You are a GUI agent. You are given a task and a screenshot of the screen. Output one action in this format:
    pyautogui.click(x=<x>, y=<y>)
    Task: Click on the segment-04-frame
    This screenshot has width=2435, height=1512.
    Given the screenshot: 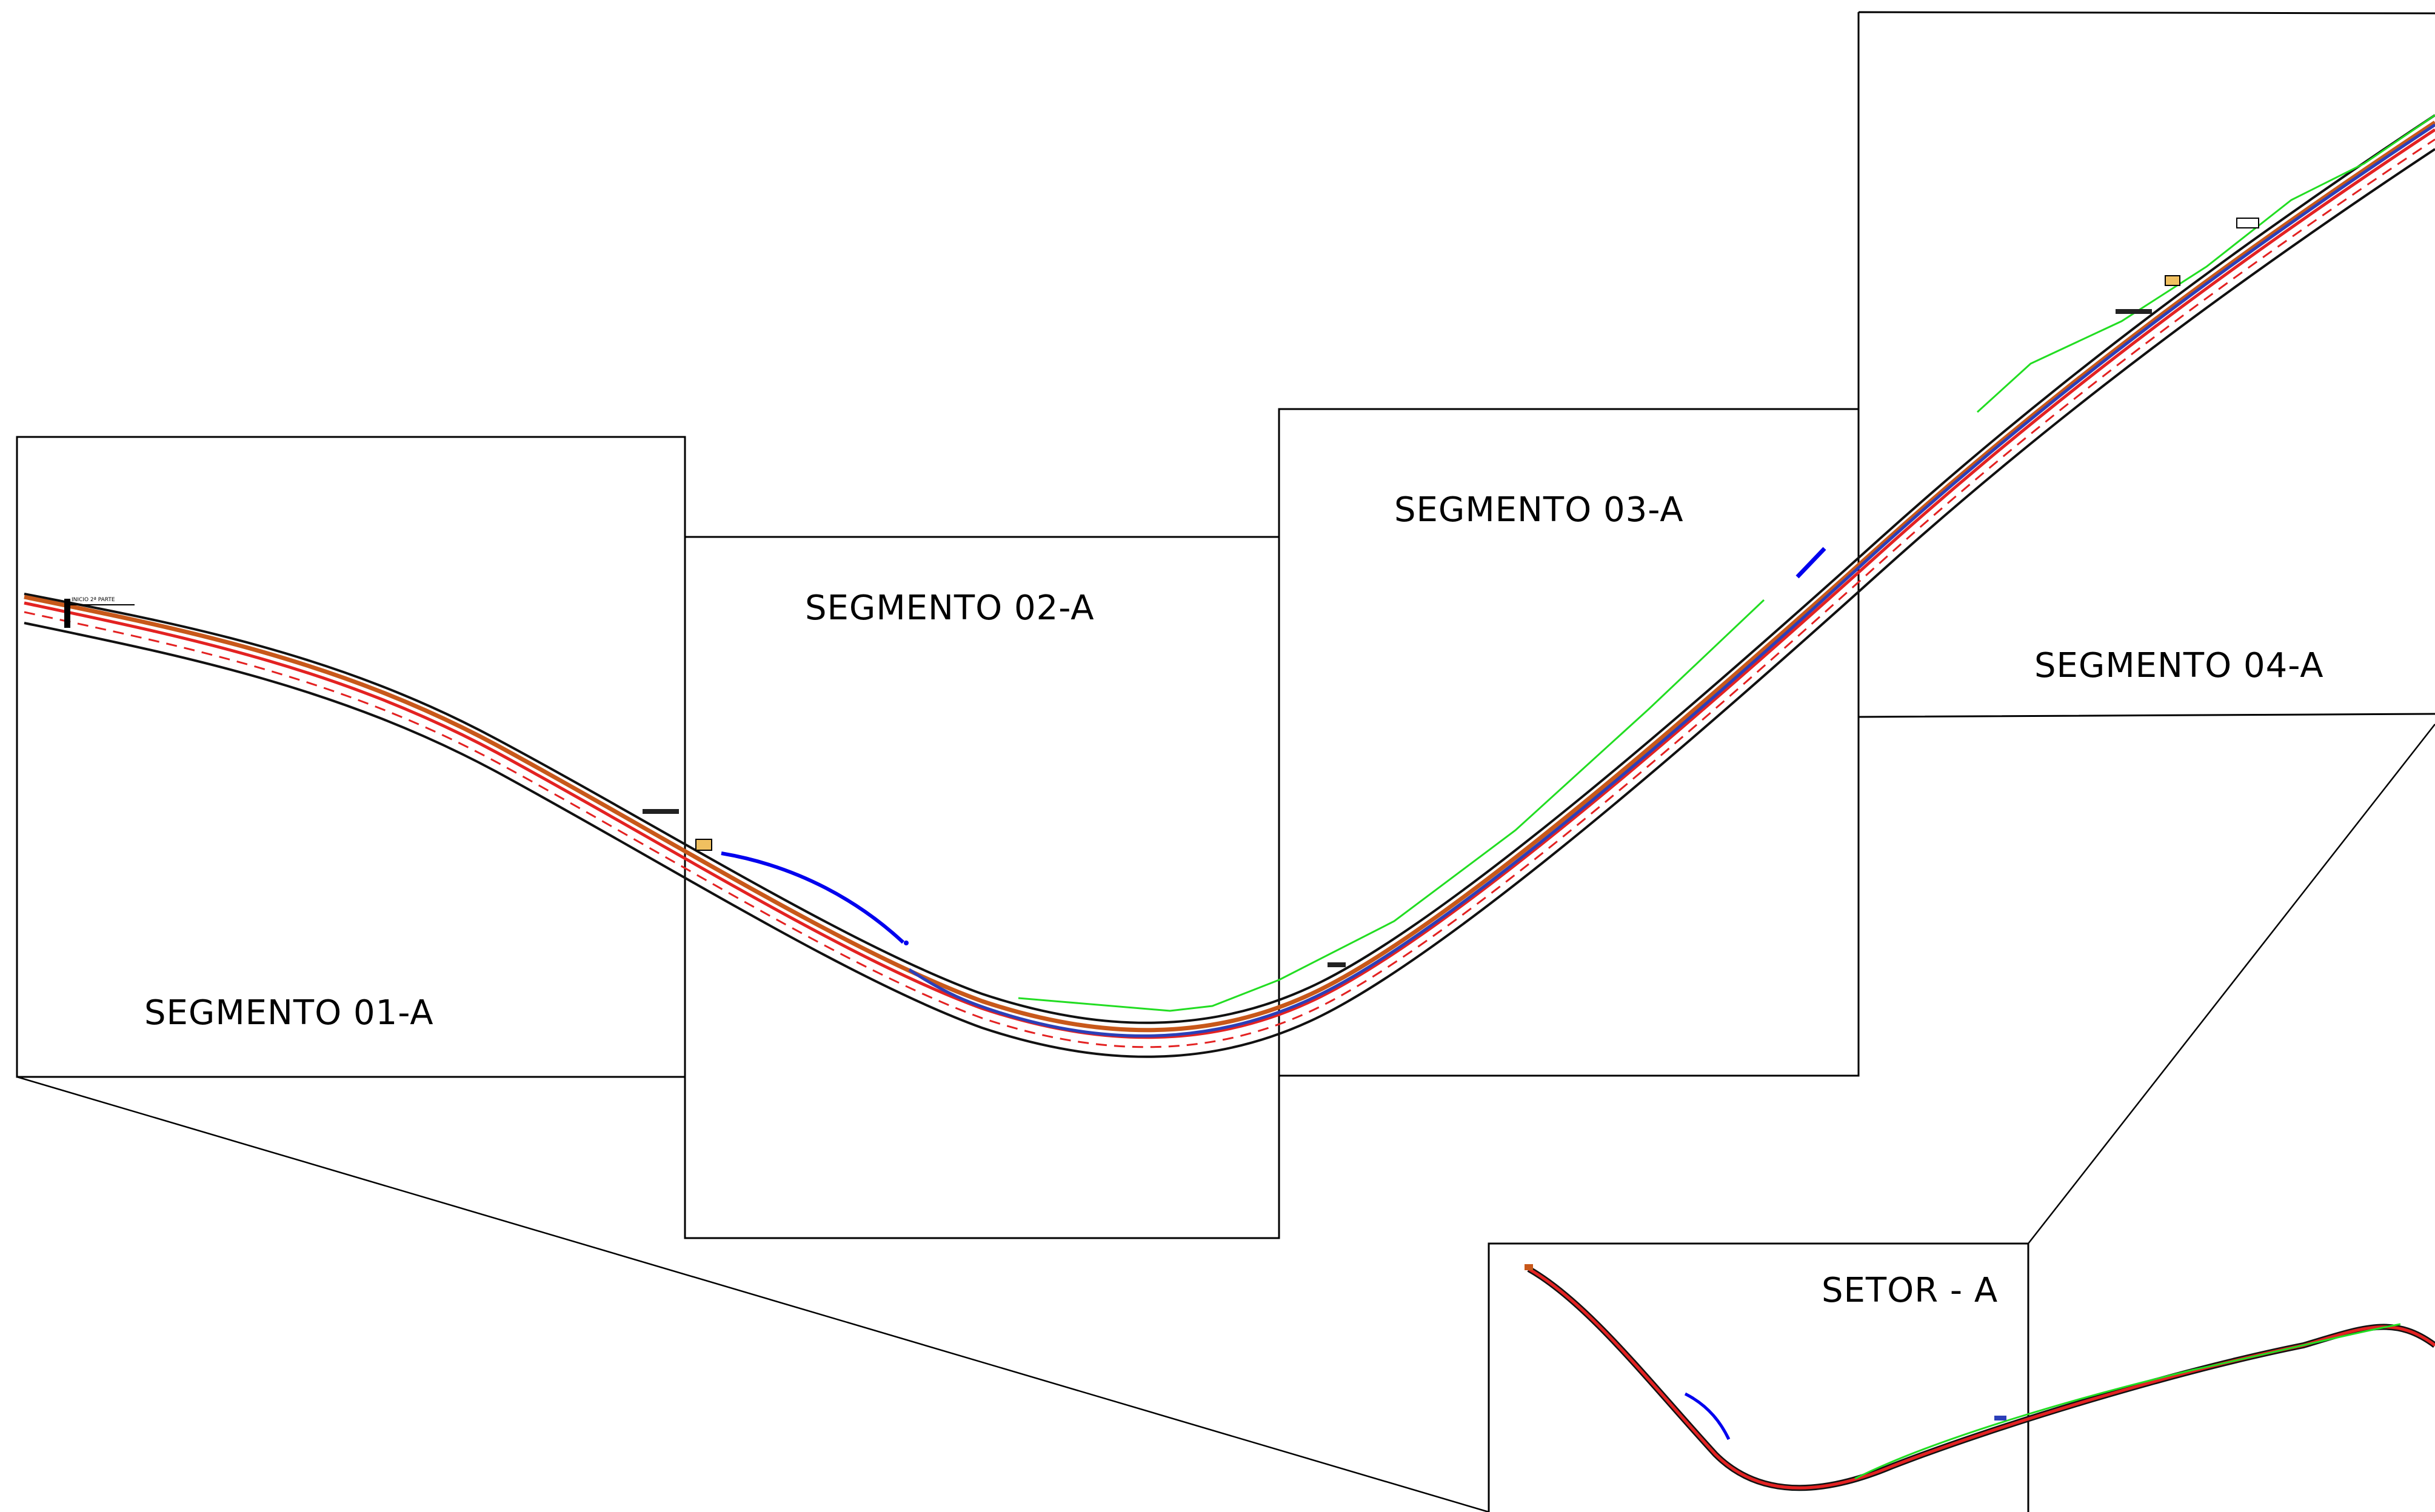 What is the action you would take?
    pyautogui.click(x=2146, y=364)
    